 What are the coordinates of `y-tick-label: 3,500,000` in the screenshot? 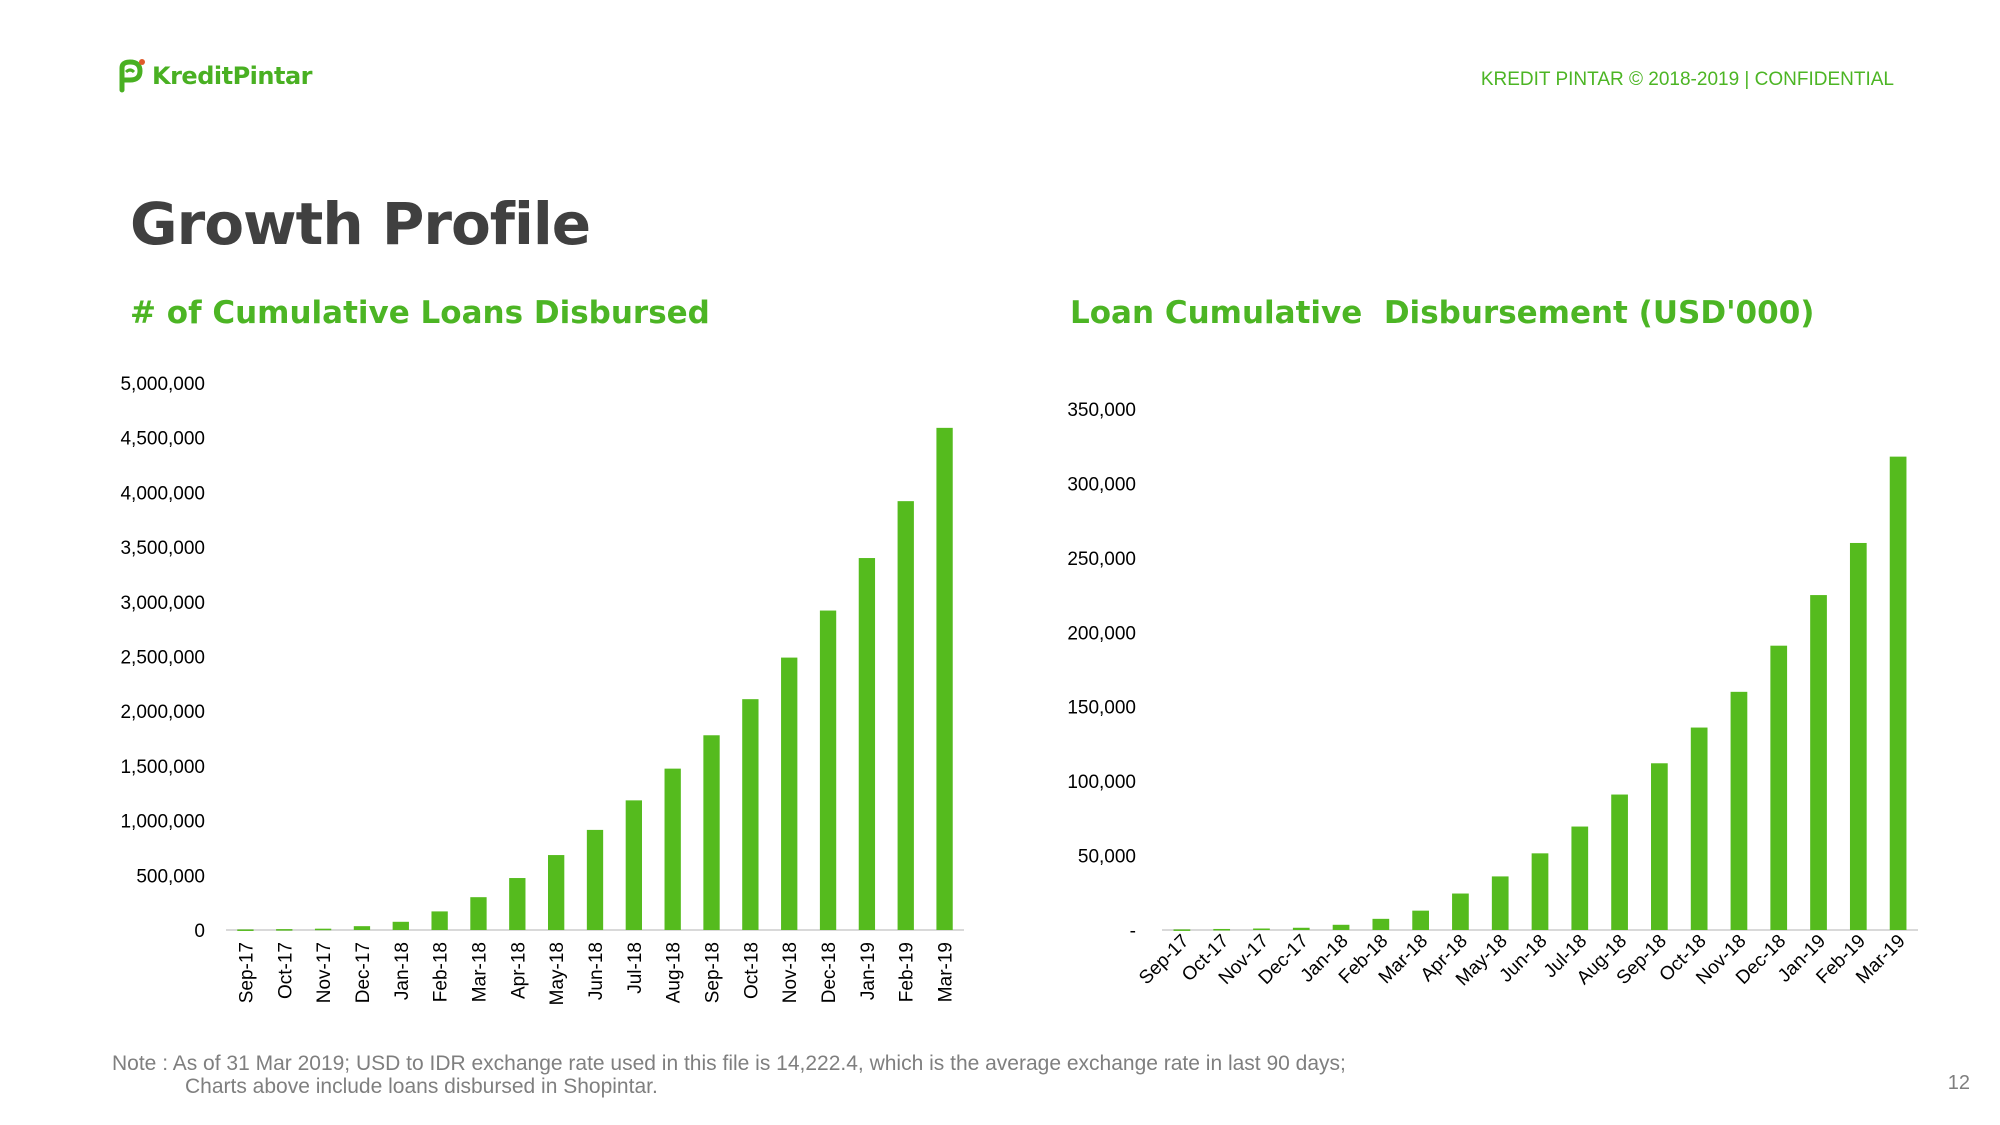 It's located at (162, 548).